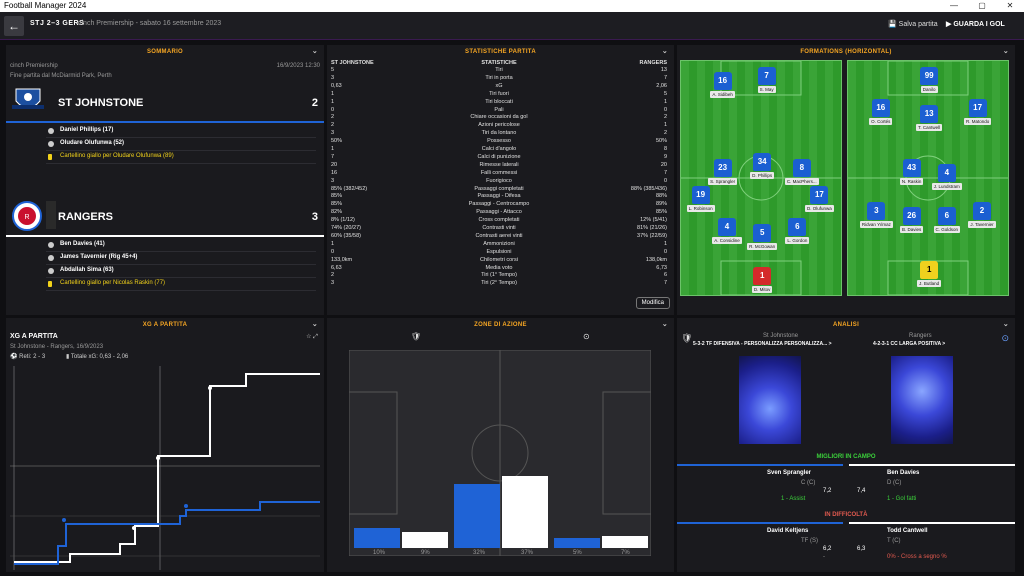 The image size is (1024, 576). Describe the element at coordinates (661, 196) in the screenshot. I see `stat-away: 88%` at that location.